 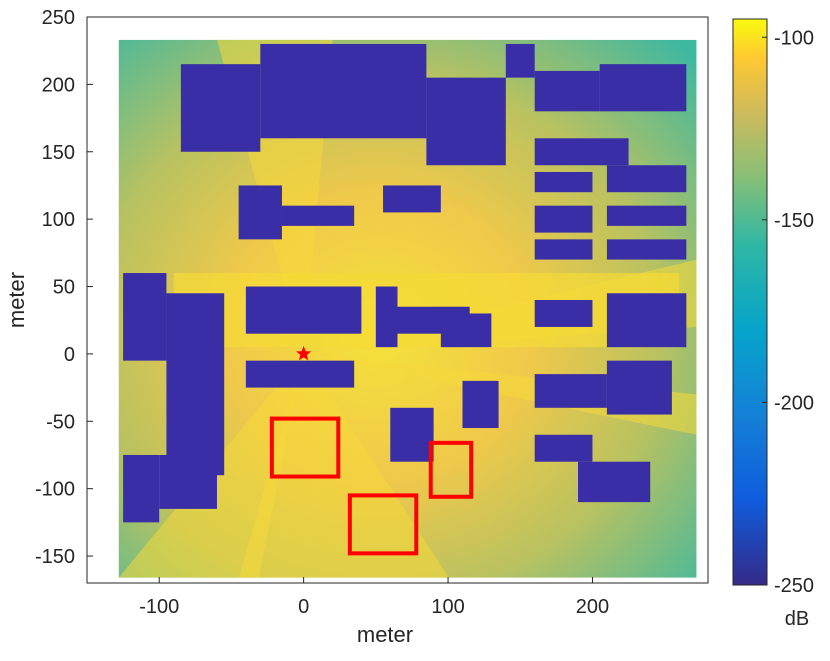 I want to click on y-tick-label: 150, so click(x=58, y=153).